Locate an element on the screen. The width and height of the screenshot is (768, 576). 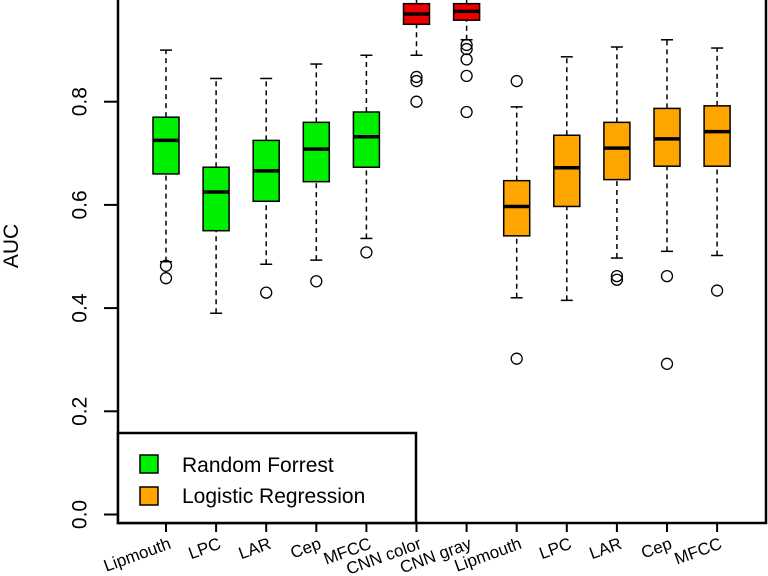
legend: Random Forrest Logistic Regression is located at coordinates (267, 478).